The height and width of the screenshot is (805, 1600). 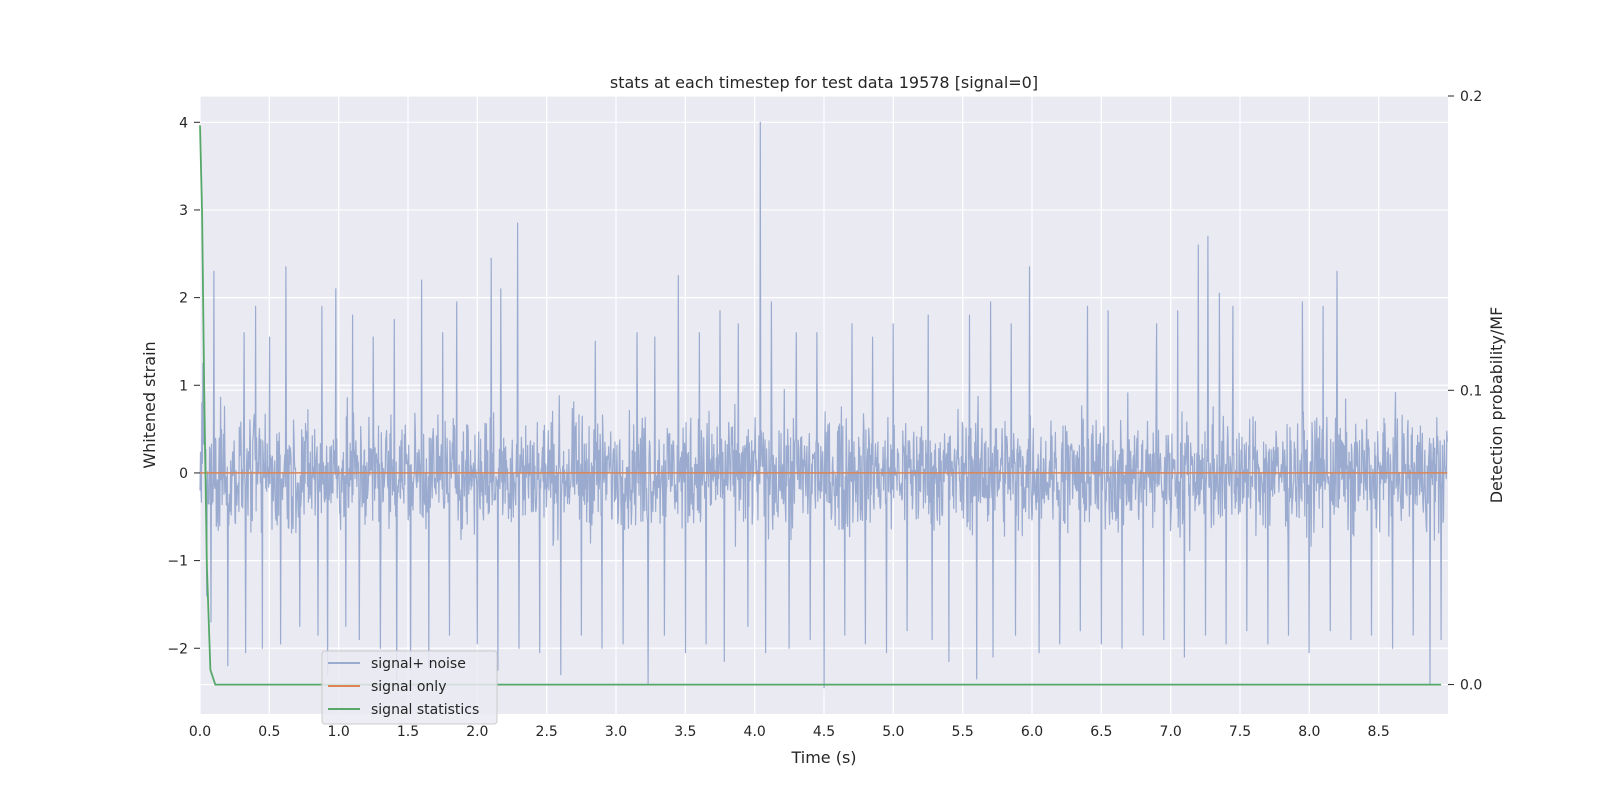 I want to click on legend-label-signal-only: signal only, so click(x=408, y=687).